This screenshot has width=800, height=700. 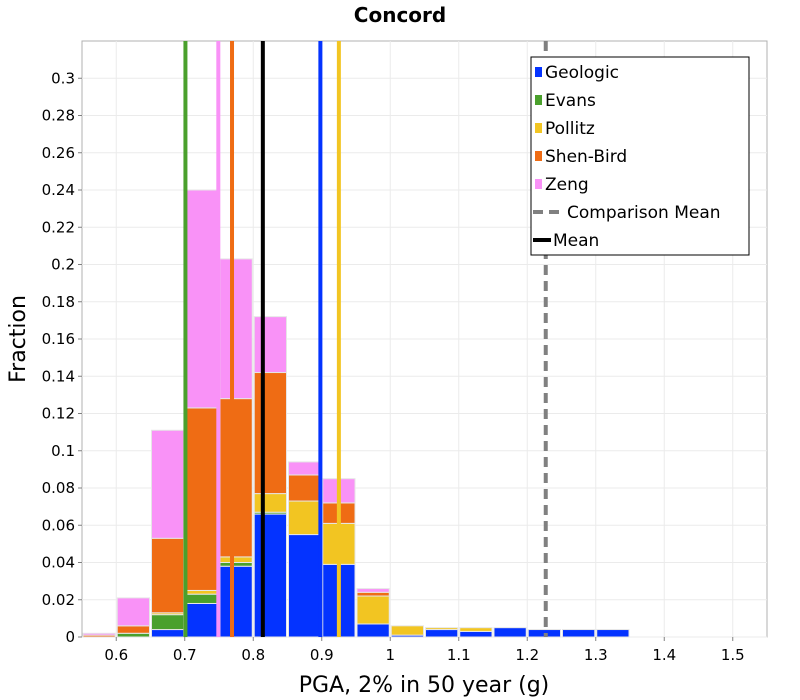 I want to click on y-tick-label: 0.16, so click(x=58, y=339).